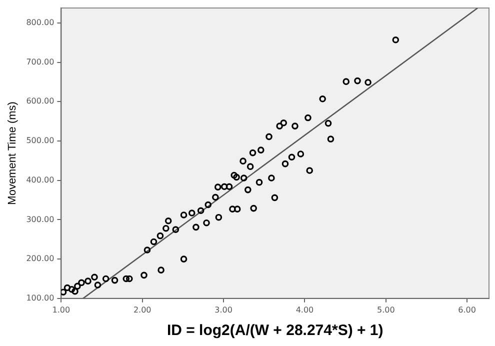 The height and width of the screenshot is (346, 495). I want to click on y-tick-label: 500.00, so click(40, 141).